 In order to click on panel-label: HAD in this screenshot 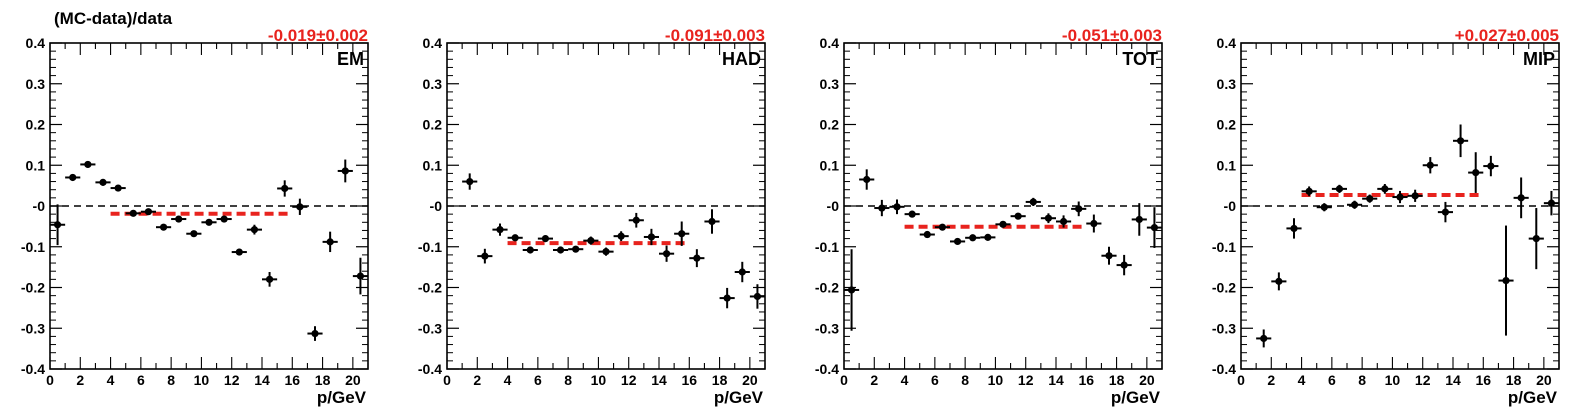, I will do `click(741, 59)`.